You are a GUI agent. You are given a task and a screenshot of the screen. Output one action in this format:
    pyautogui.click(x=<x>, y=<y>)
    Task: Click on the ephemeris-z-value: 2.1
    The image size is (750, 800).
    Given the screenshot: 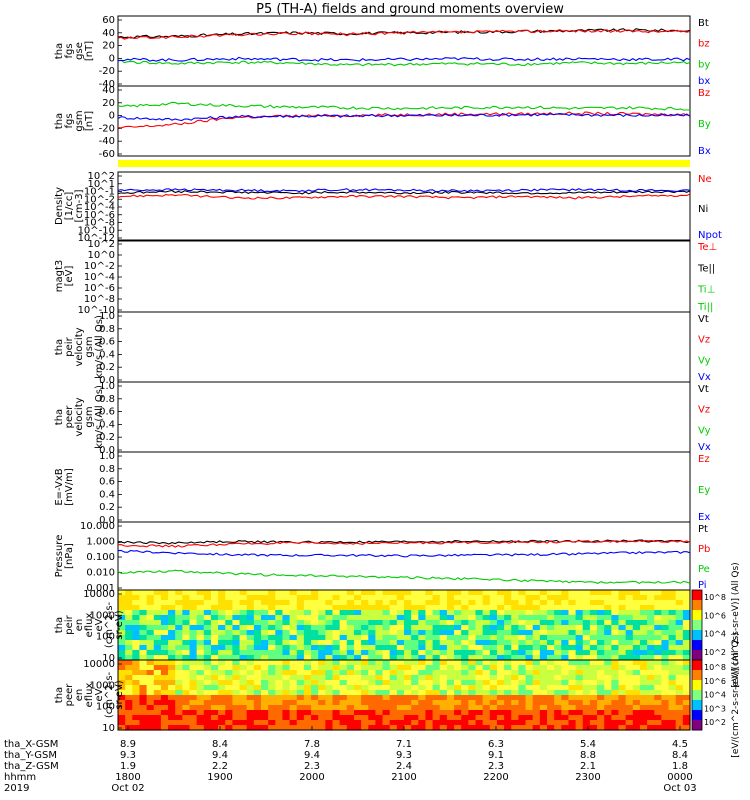 What is the action you would take?
    pyautogui.click(x=588, y=766)
    